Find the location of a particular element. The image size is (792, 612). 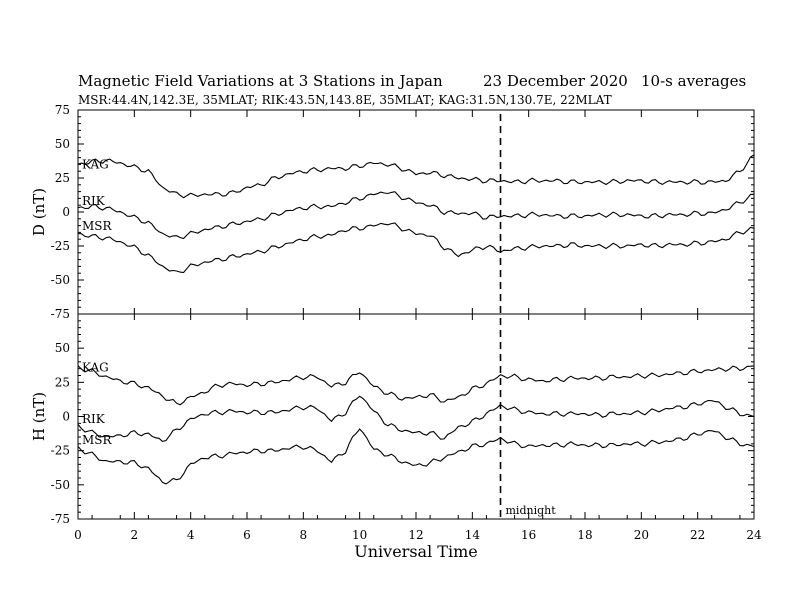

h-ytick-label: 0 is located at coordinates (66, 417).